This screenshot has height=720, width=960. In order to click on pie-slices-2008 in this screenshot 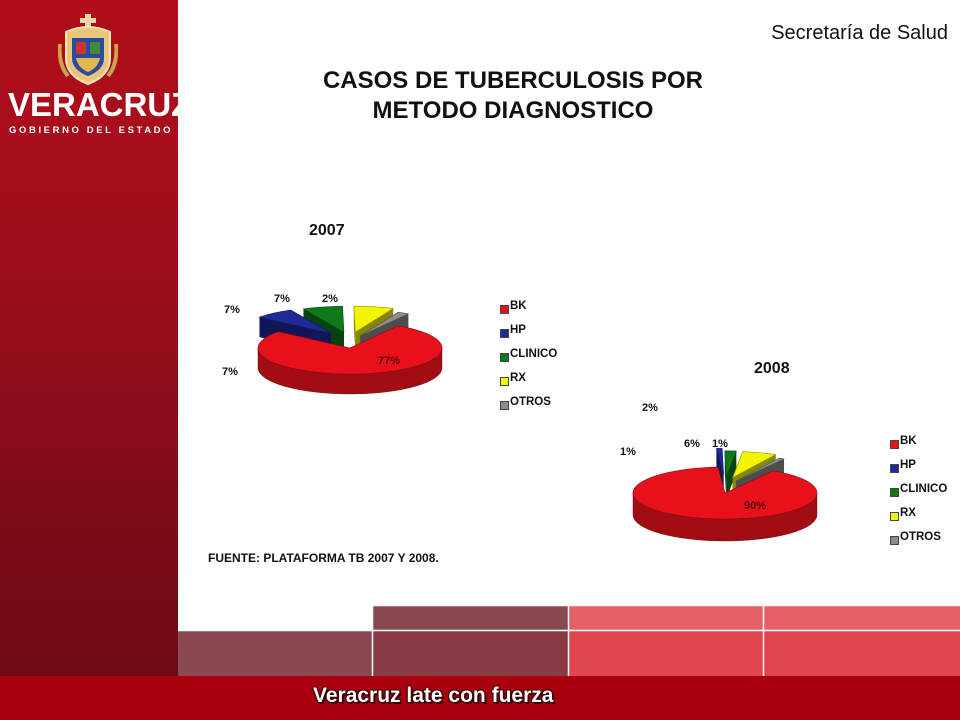, I will do `click(725, 495)`.